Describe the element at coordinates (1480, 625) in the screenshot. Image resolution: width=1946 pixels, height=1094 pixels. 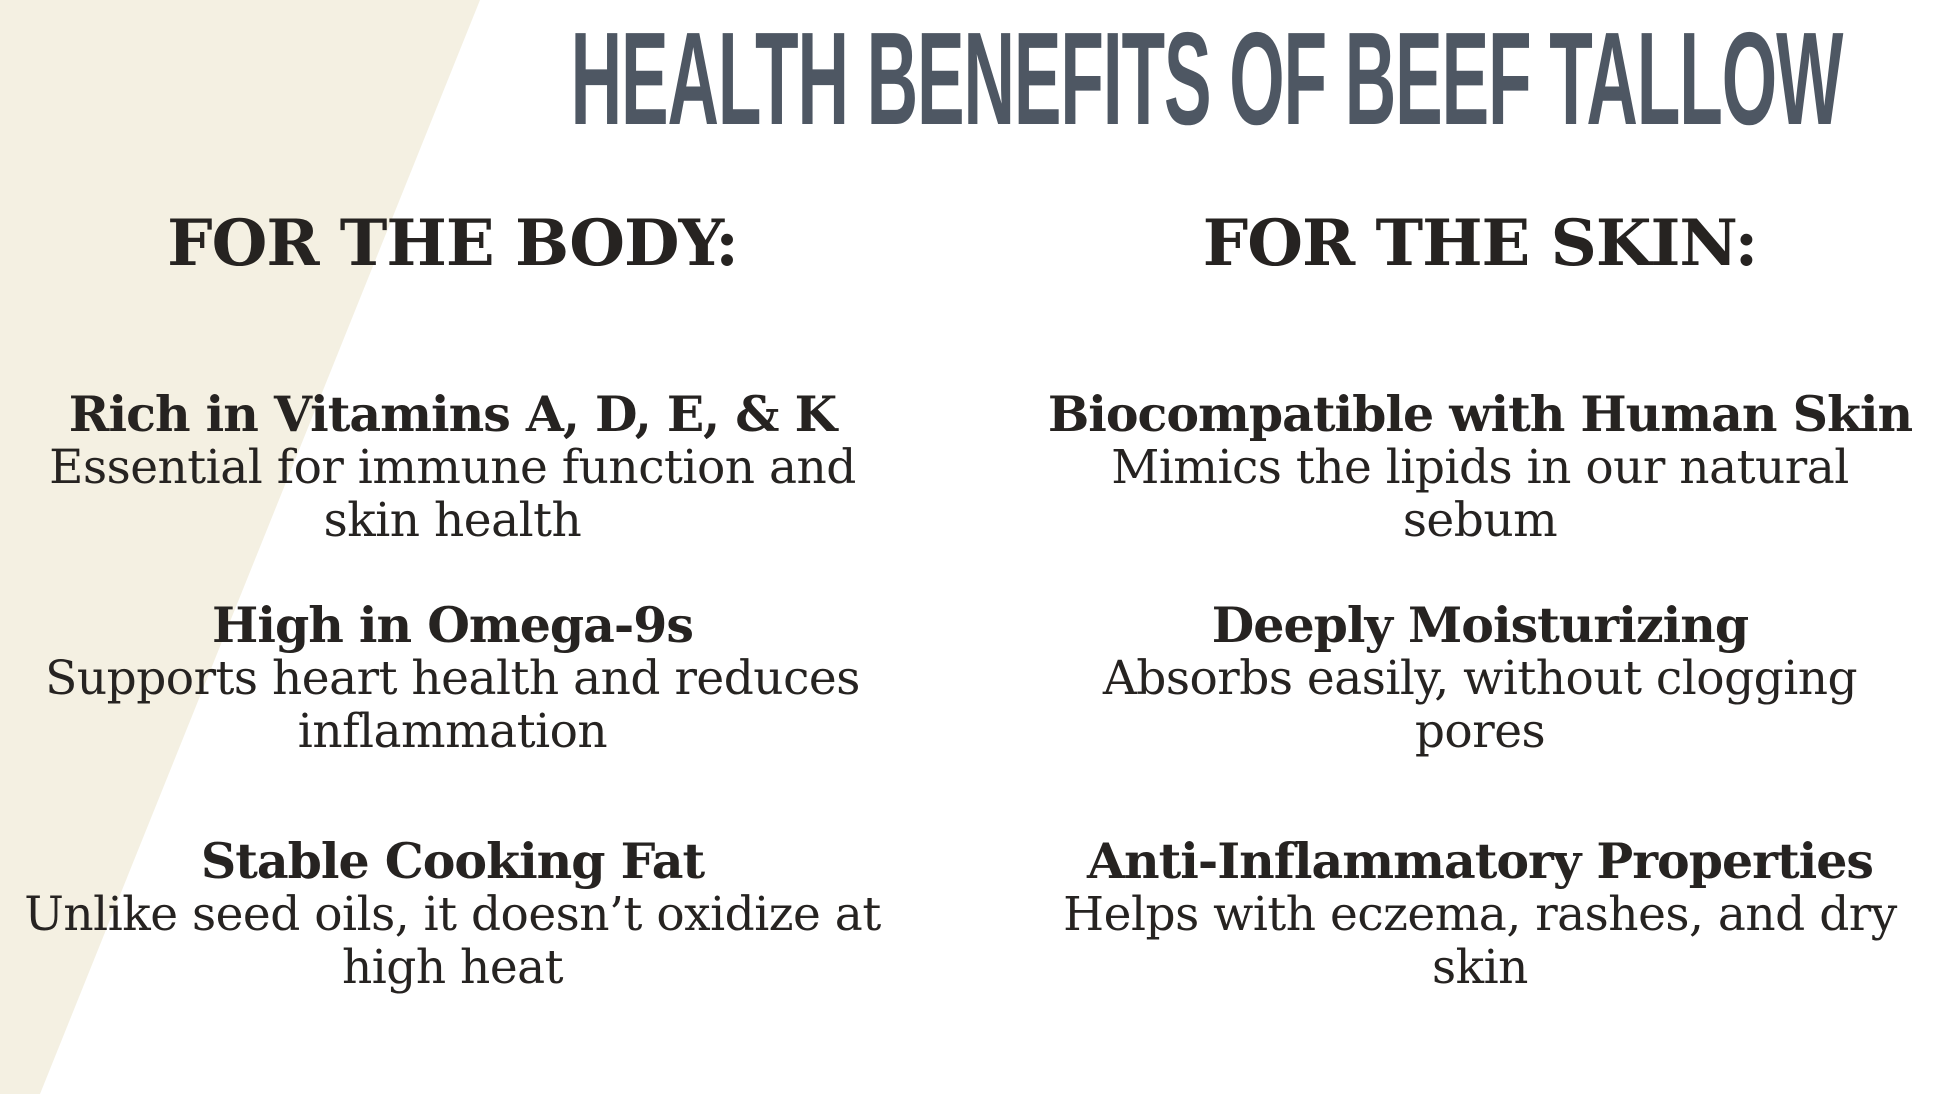
I see `skin-item-moisturizing-title: Deeply Moisturizing` at that location.